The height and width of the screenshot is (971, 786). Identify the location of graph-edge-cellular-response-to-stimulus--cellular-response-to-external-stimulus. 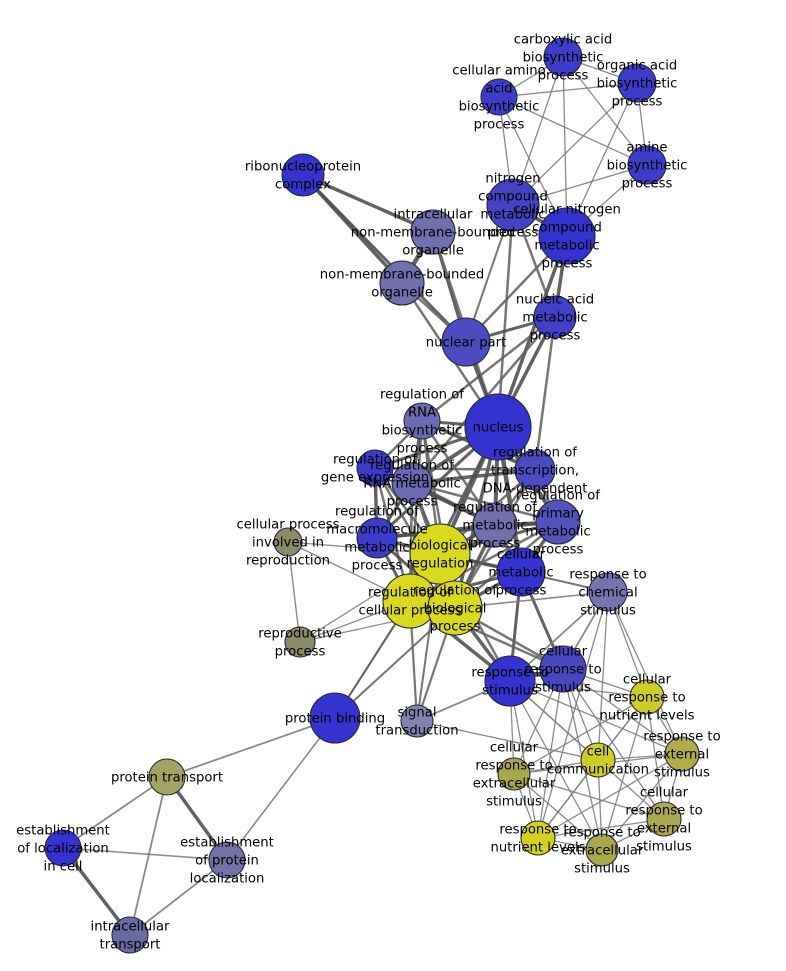
(613, 744).